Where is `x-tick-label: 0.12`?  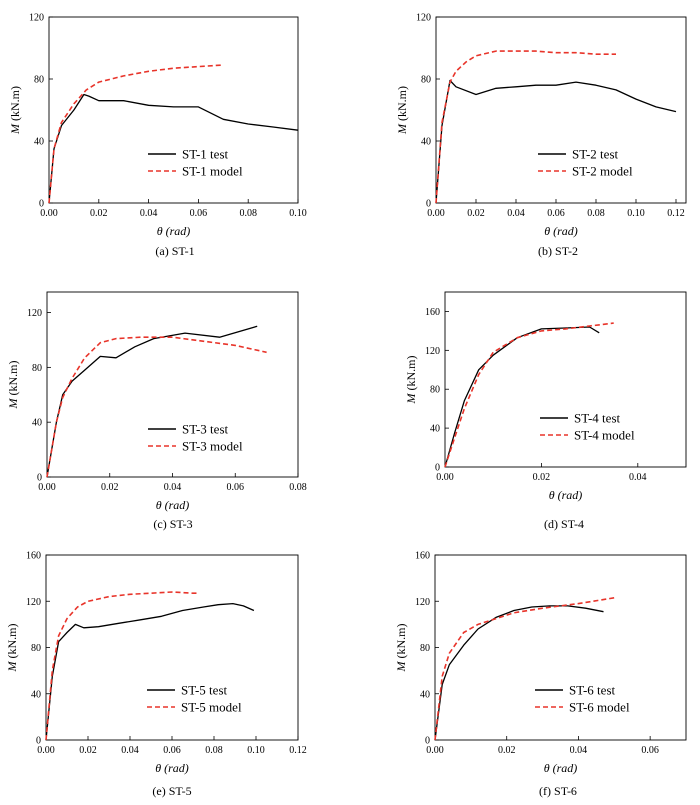
x-tick-label: 0.12 is located at coordinates (676, 213).